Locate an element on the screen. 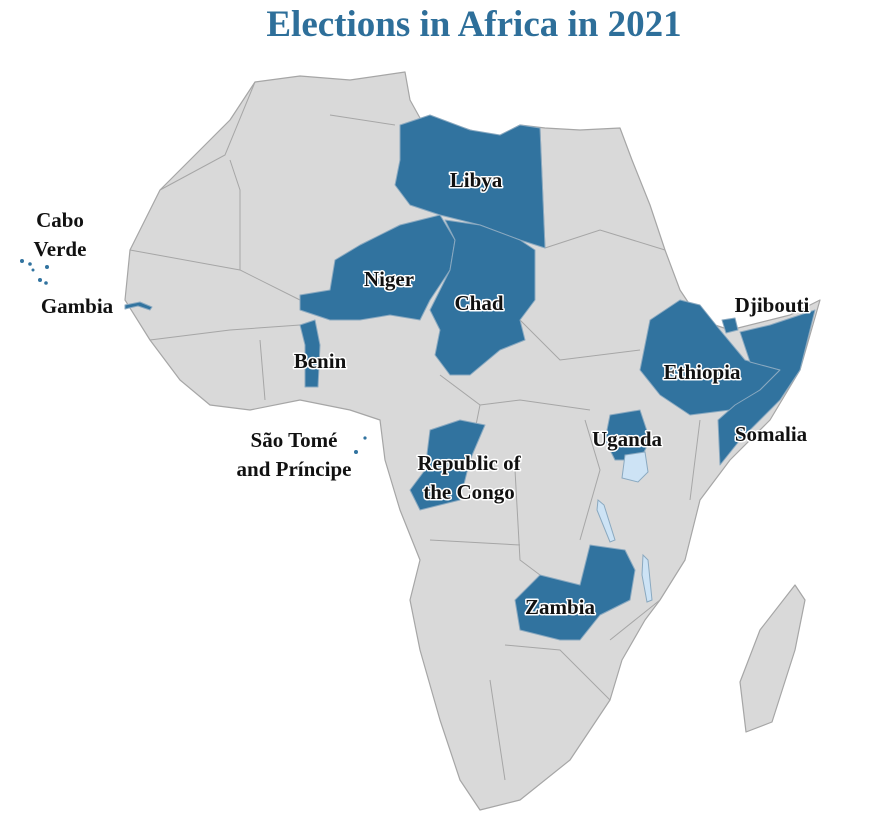 This screenshot has height=818, width=884. congo-shape is located at coordinates (447, 465).